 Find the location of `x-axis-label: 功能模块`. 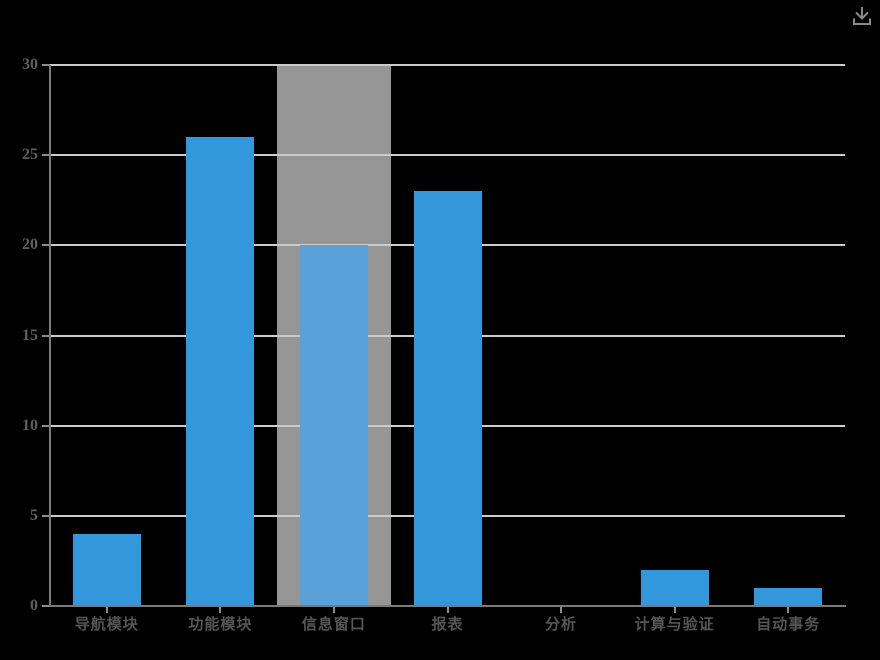

x-axis-label: 功能模块 is located at coordinates (220, 624).